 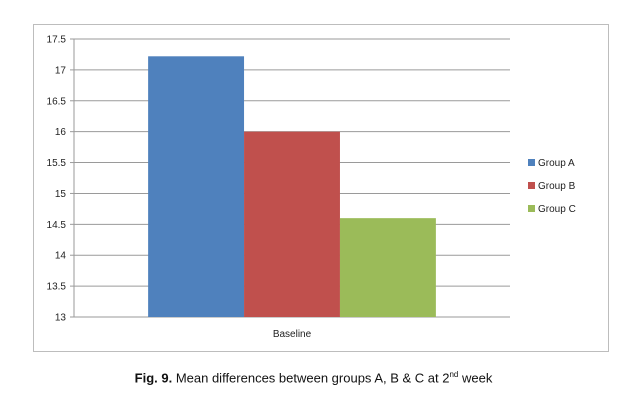 What do you see at coordinates (61, 318) in the screenshot?
I see `y-tick-label: 13` at bounding box center [61, 318].